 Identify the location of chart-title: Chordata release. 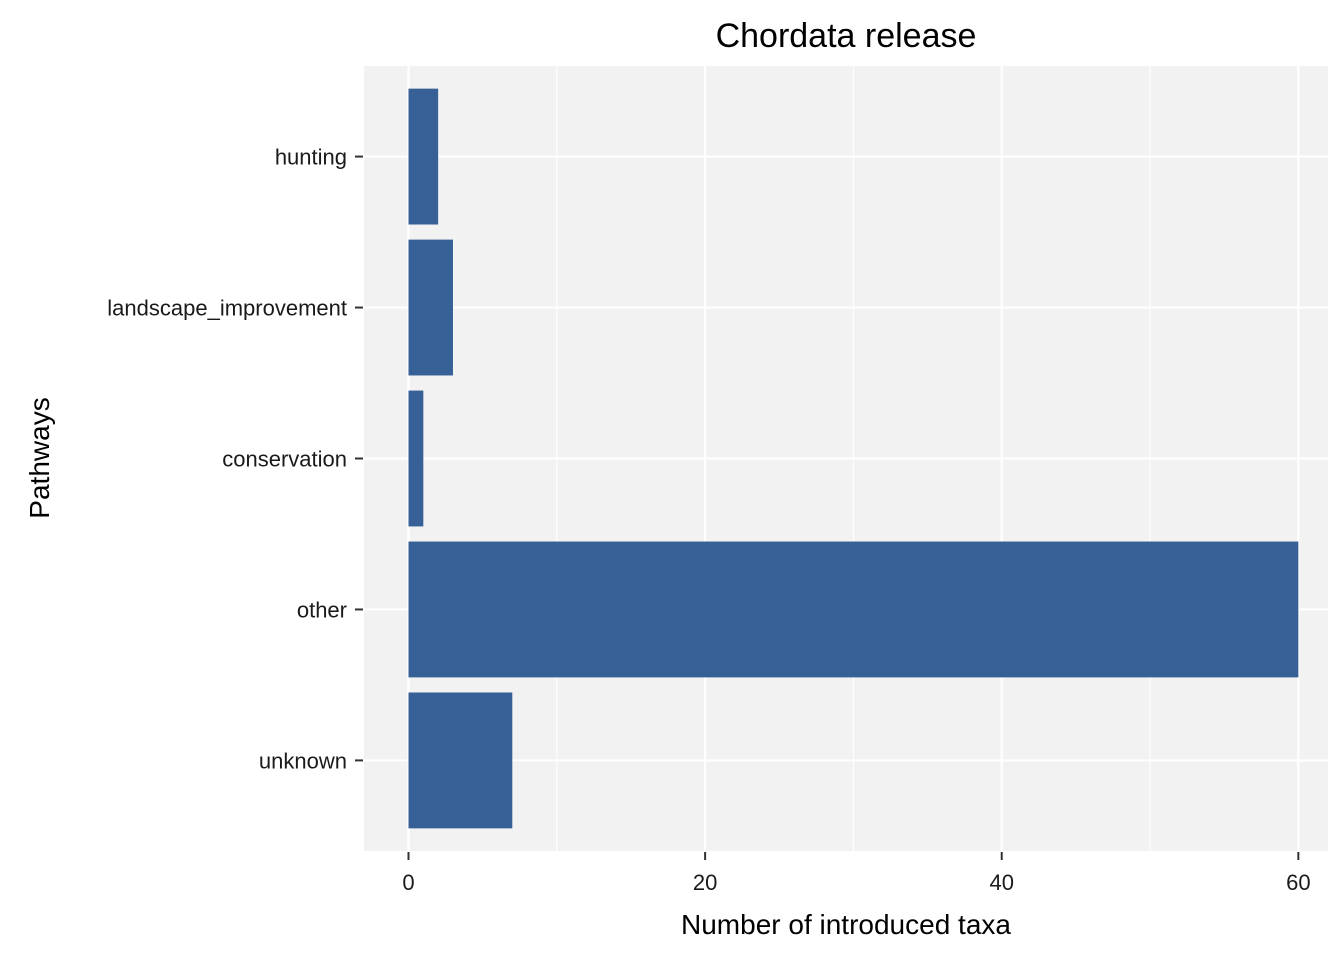
(846, 36).